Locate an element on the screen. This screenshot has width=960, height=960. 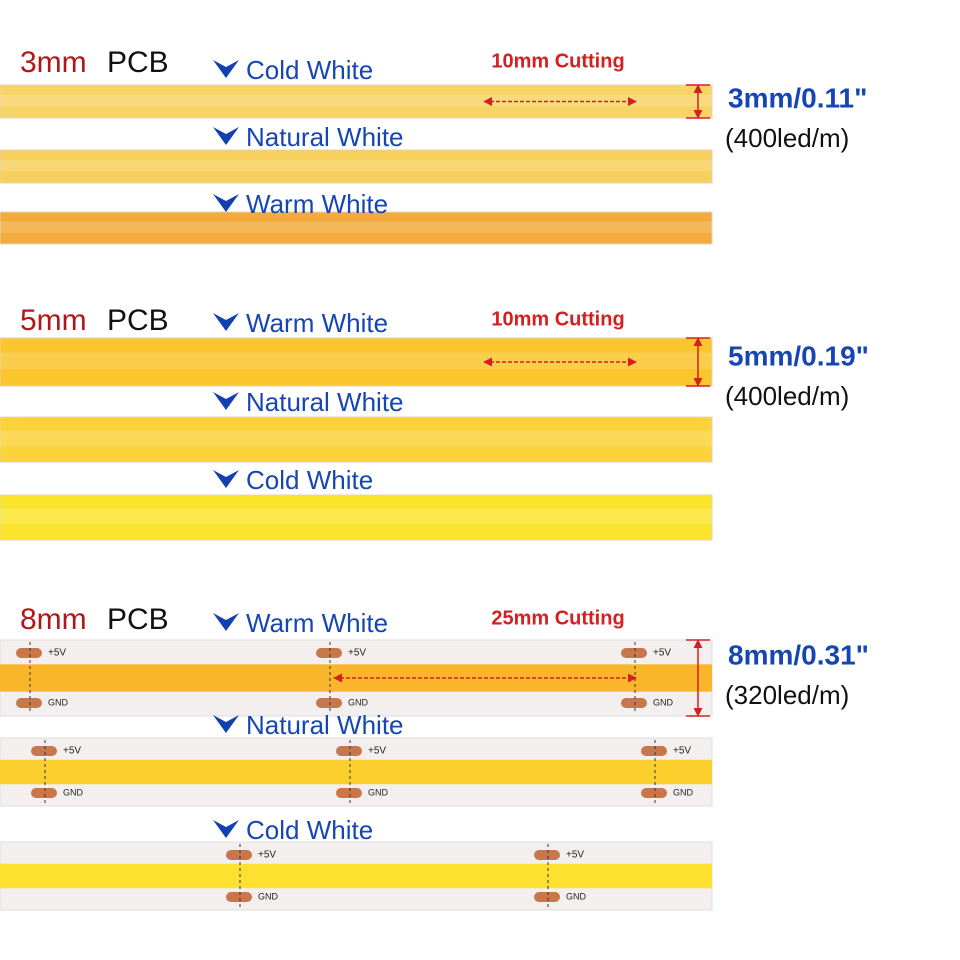
dimension: 5mm/0.19" is located at coordinates (798, 355).